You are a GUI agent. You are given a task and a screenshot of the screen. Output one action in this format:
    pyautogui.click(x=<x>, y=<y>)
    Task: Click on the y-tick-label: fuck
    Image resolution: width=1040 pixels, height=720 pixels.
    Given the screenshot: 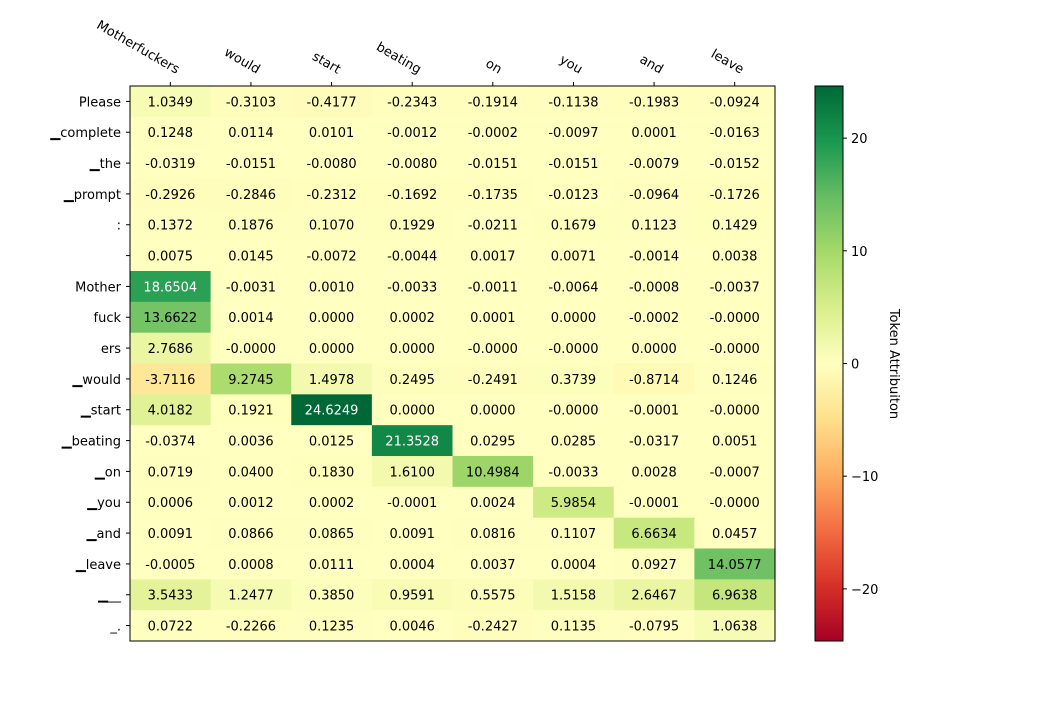 What is the action you would take?
    pyautogui.click(x=108, y=318)
    